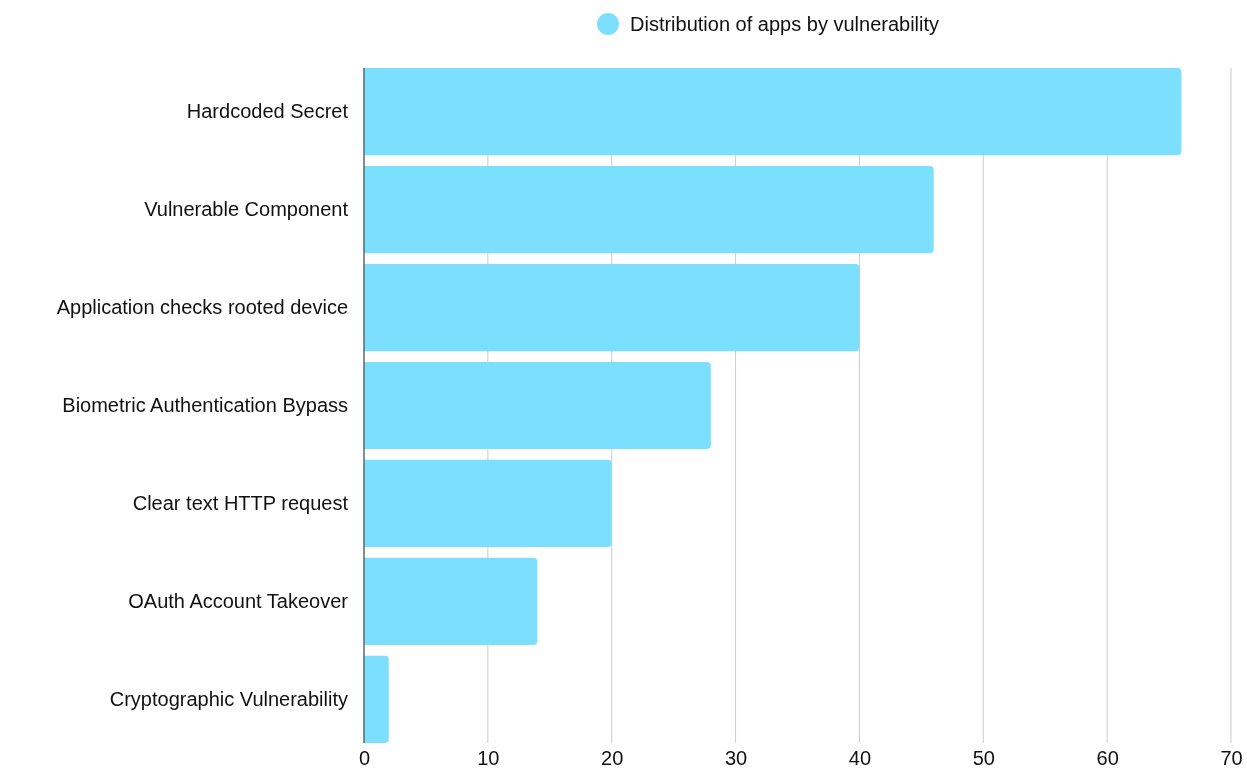 The height and width of the screenshot is (774, 1247). Describe the element at coordinates (488, 758) in the screenshot. I see `x-tick-label: 10` at that location.